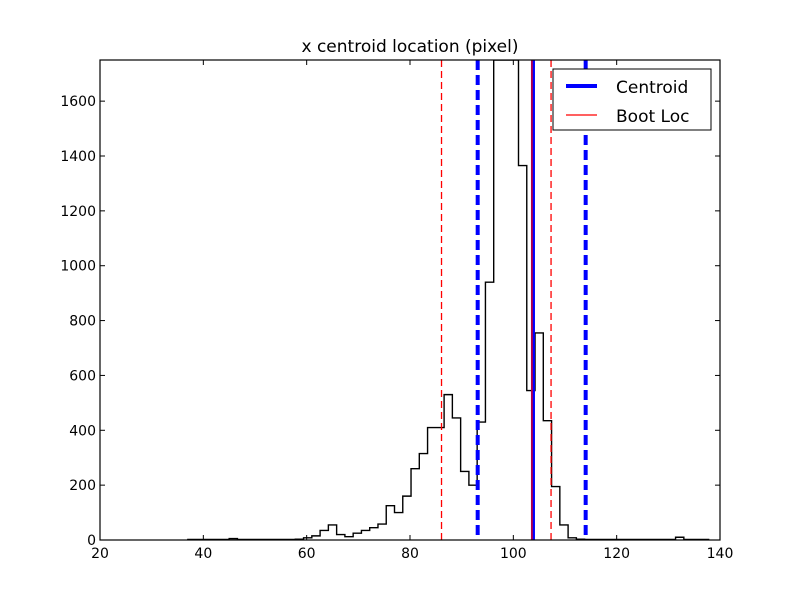 The image size is (800, 600). What do you see at coordinates (82, 376) in the screenshot?
I see `y-tick-label: 600` at bounding box center [82, 376].